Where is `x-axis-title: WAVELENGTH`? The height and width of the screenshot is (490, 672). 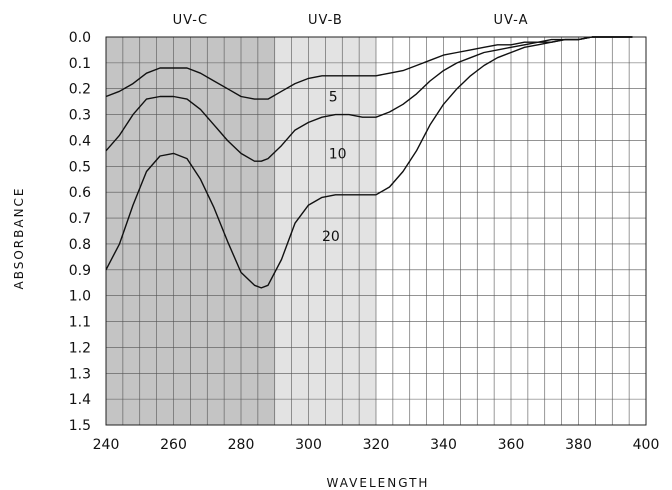 x-axis-title: WAVELENGTH is located at coordinates (378, 483).